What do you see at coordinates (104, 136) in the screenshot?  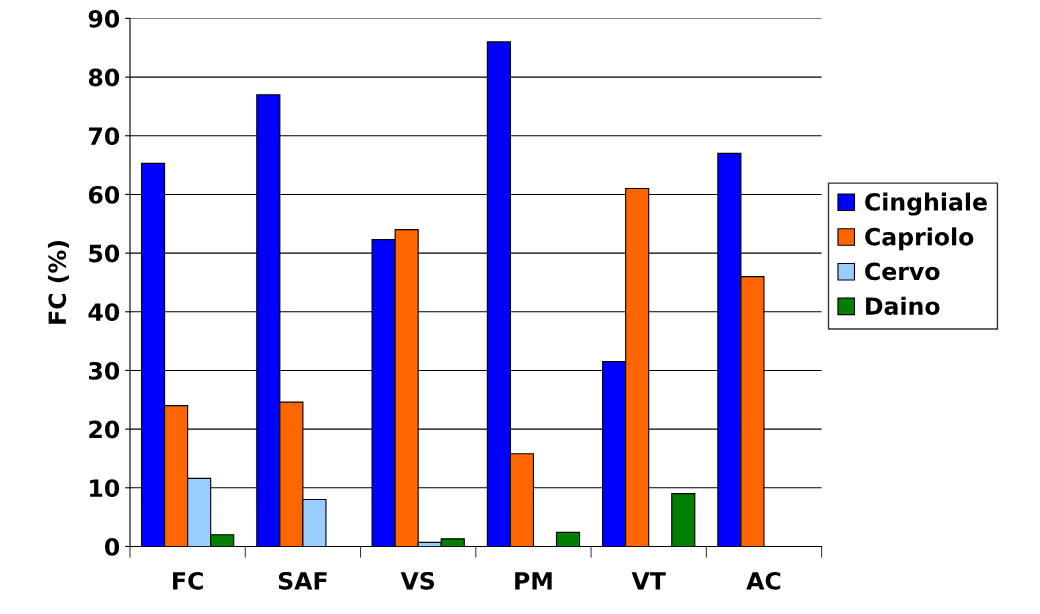 I see `y-tick-label: 70` at bounding box center [104, 136].